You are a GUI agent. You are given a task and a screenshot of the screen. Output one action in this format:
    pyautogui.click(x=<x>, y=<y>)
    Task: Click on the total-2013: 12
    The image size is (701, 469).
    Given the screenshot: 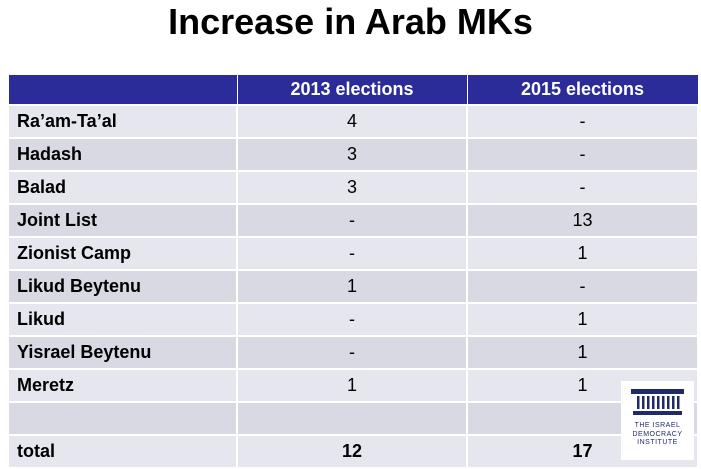 What is the action you would take?
    pyautogui.click(x=352, y=451)
    